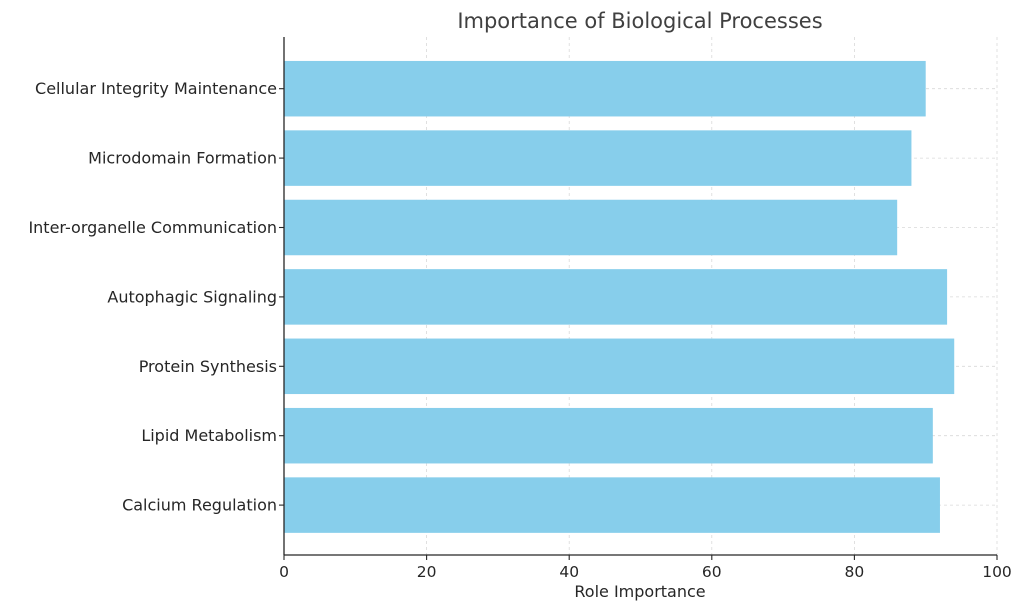 The width and height of the screenshot is (1024, 615). I want to click on y-tick-label: Microdomain Formation, so click(182, 158).